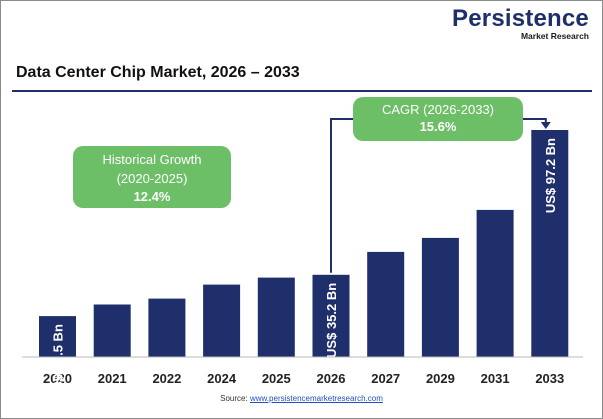  I want to click on bar-2021, so click(112, 330).